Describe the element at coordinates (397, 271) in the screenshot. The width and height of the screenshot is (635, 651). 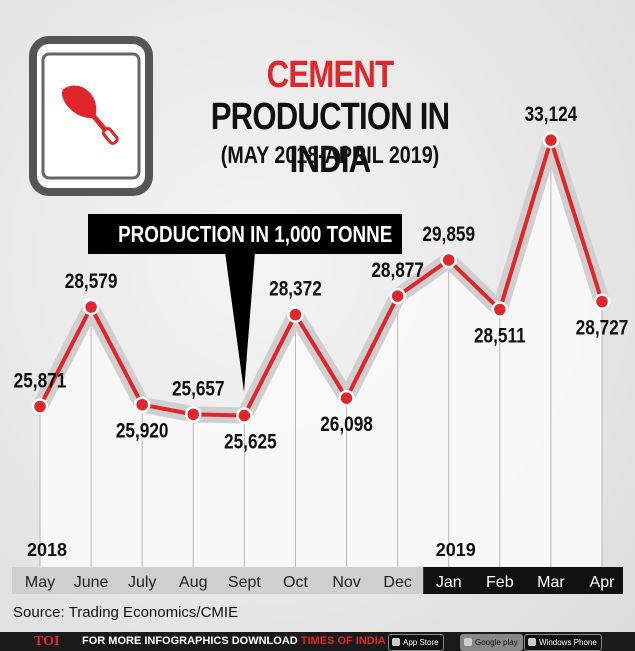
I see `value-label-dec: 28,877` at that location.